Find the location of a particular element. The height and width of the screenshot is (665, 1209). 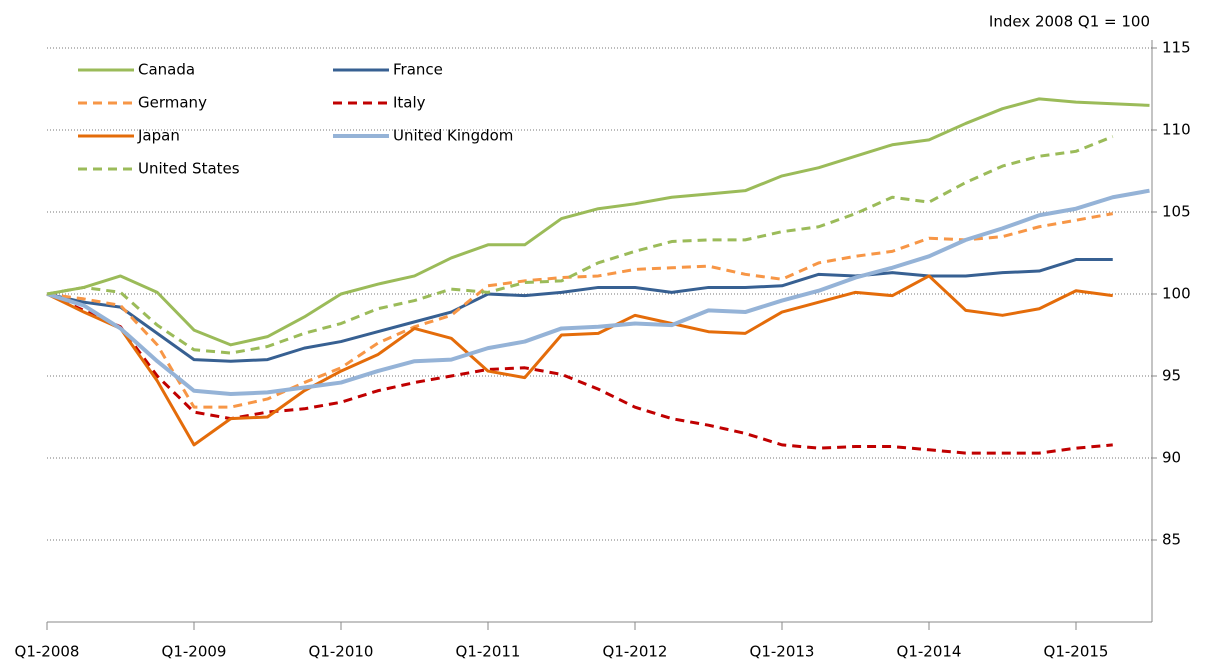

legend-label: Italy is located at coordinates (409, 103).